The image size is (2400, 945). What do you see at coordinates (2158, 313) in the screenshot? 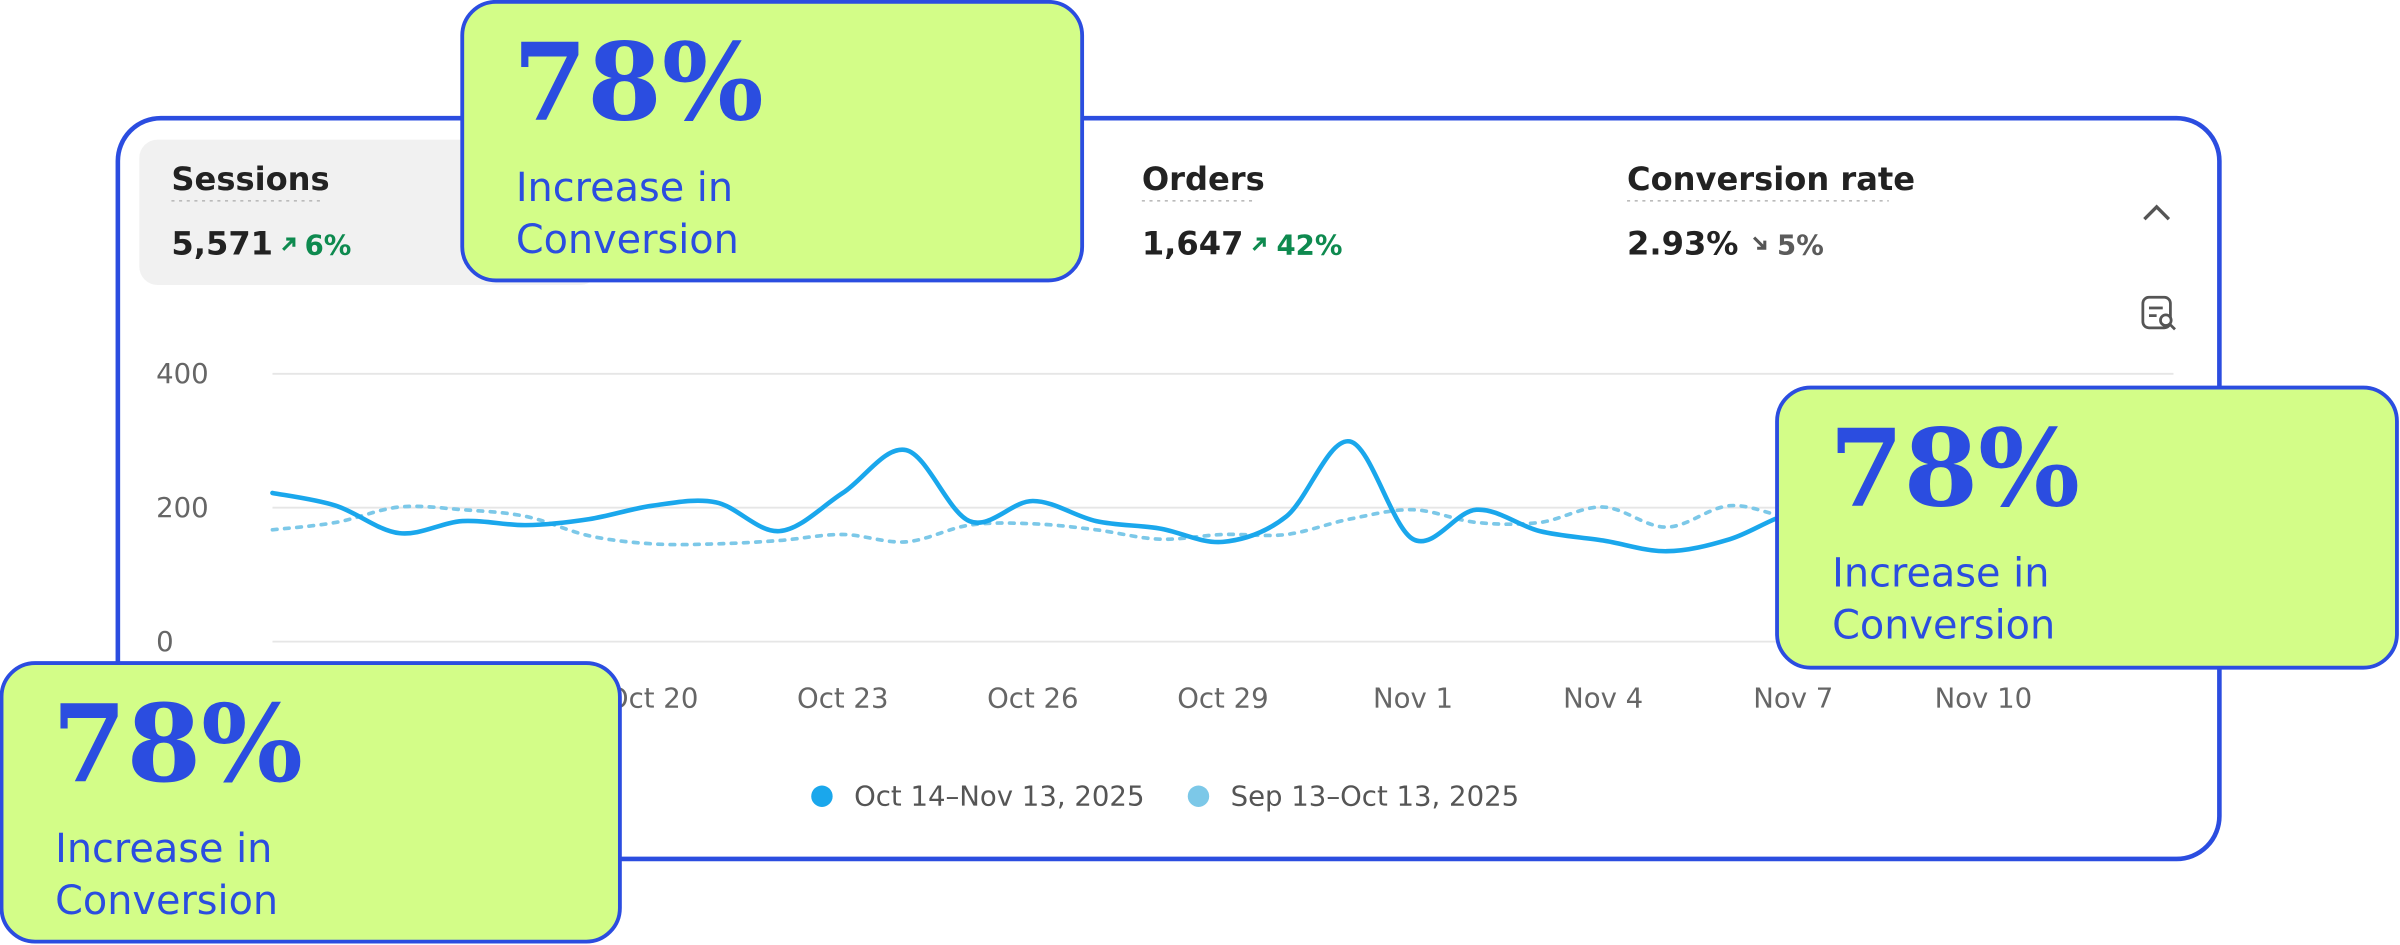
I see `analyze-icon` at bounding box center [2158, 313].